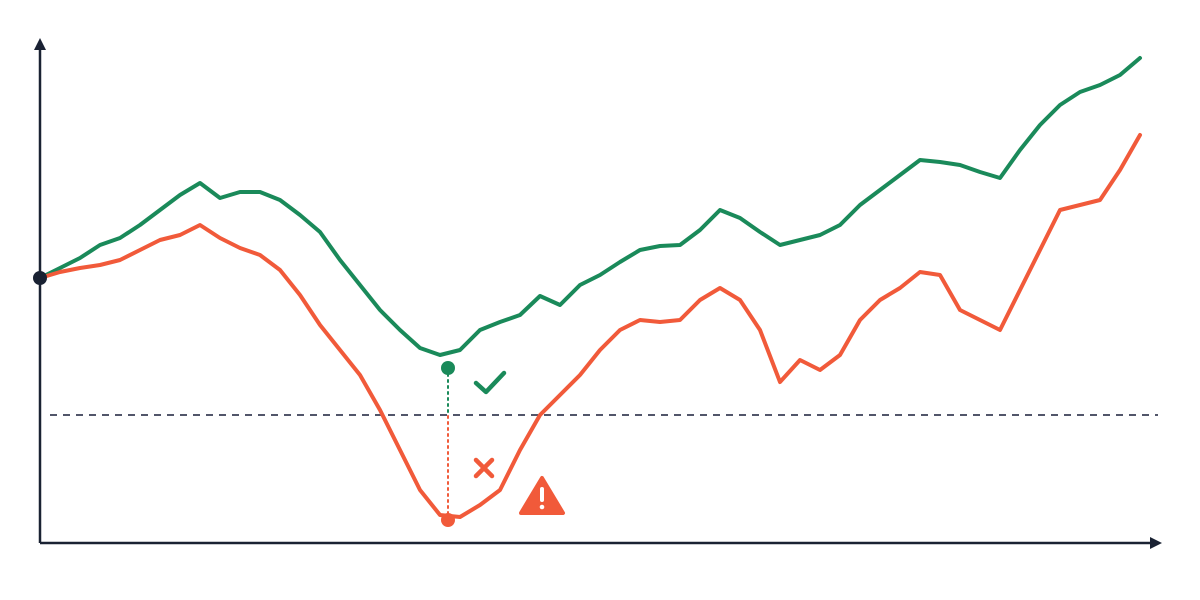 The width and height of the screenshot is (1200, 600). I want to click on warning-icon, so click(542, 495).